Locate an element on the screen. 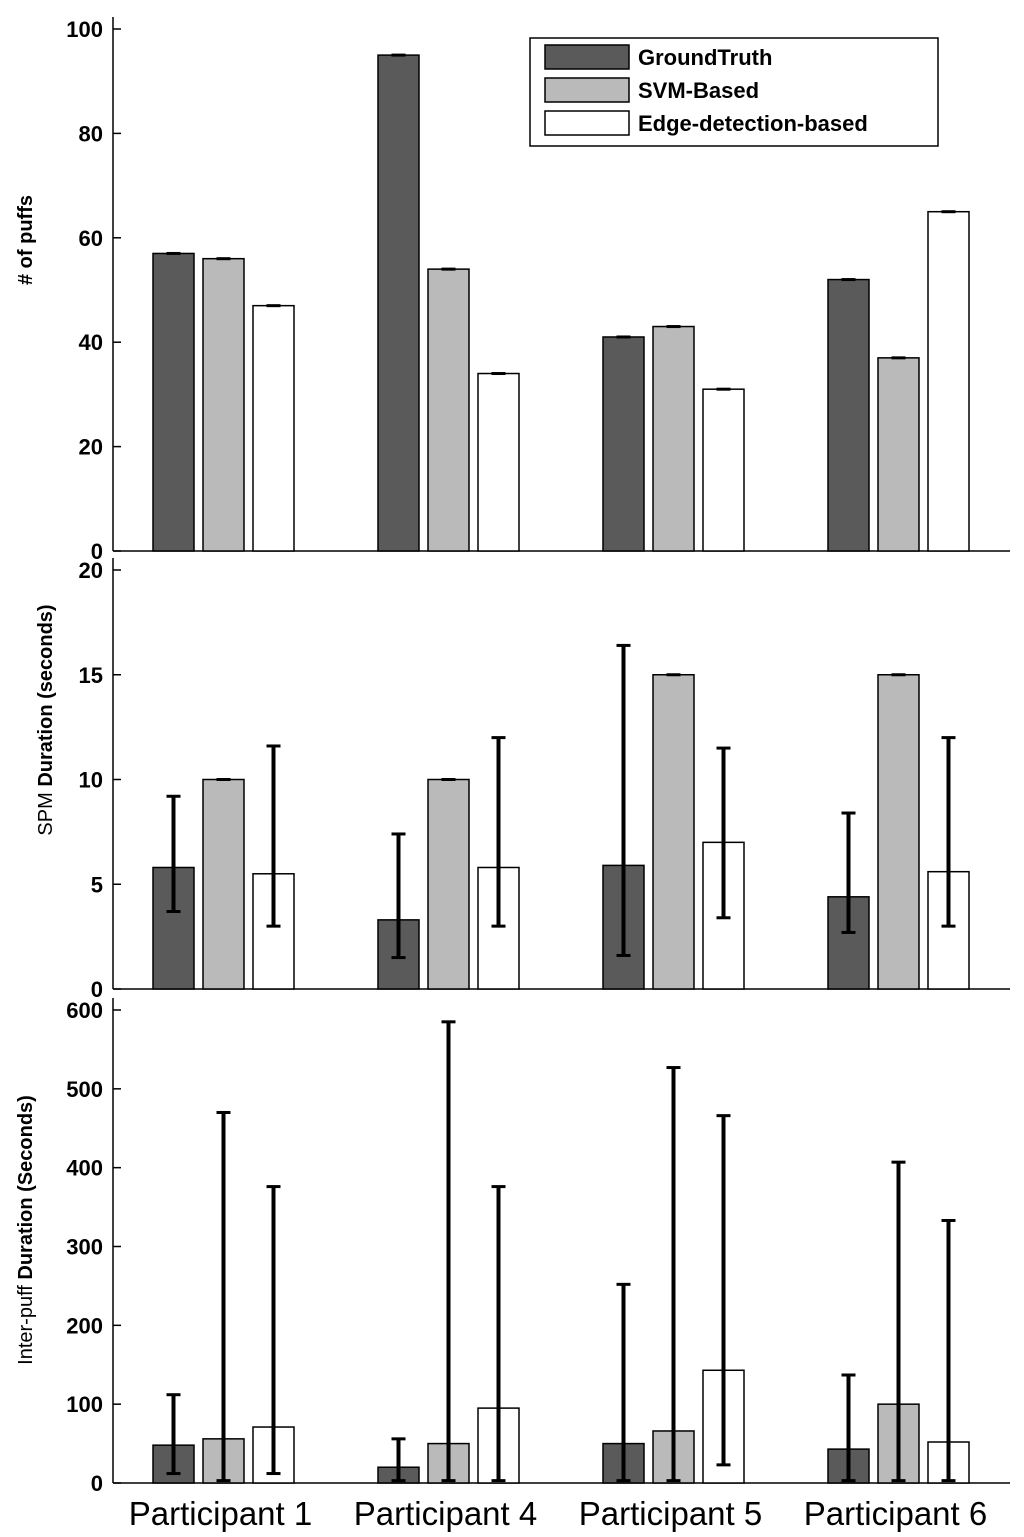  legend-label: Edge-detection-based is located at coordinates (753, 123).